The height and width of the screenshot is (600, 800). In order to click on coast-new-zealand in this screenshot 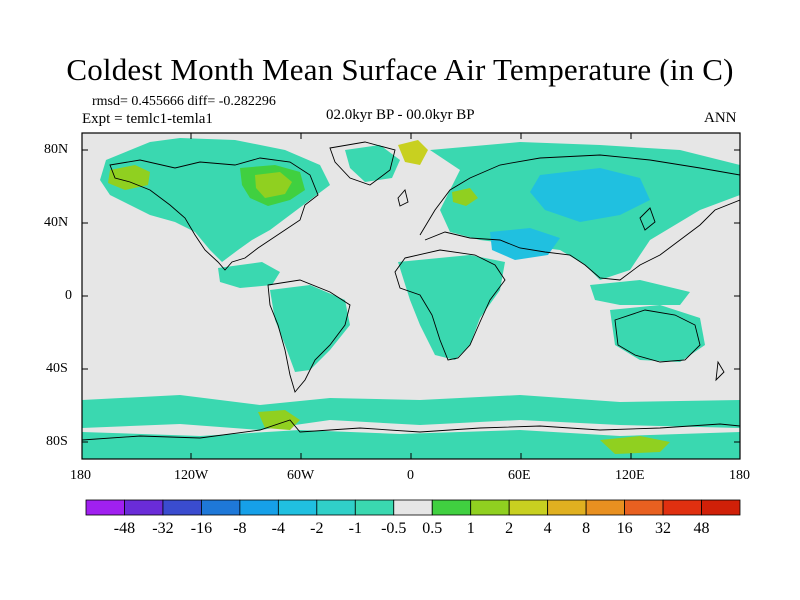, I will do `click(720, 371)`.